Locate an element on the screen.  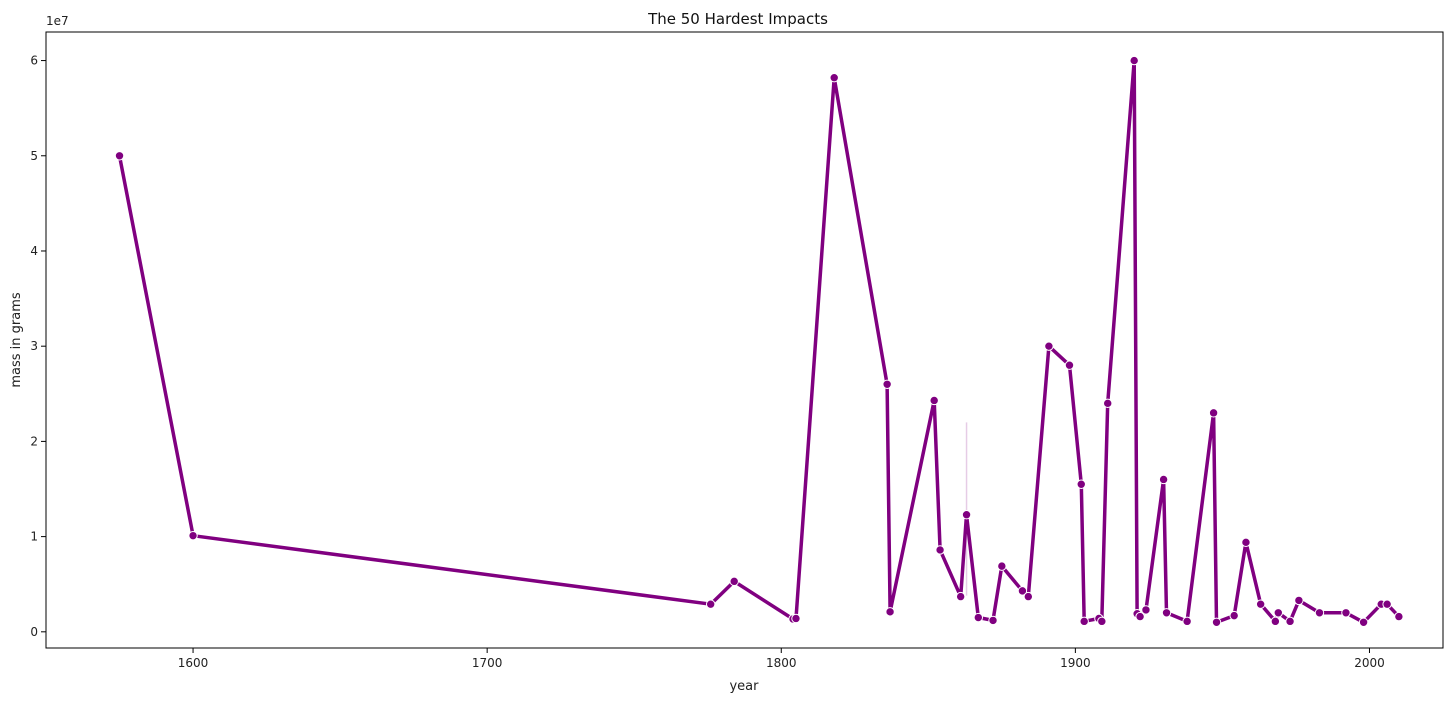
x-tick-label-1: 1700 is located at coordinates (487, 663).